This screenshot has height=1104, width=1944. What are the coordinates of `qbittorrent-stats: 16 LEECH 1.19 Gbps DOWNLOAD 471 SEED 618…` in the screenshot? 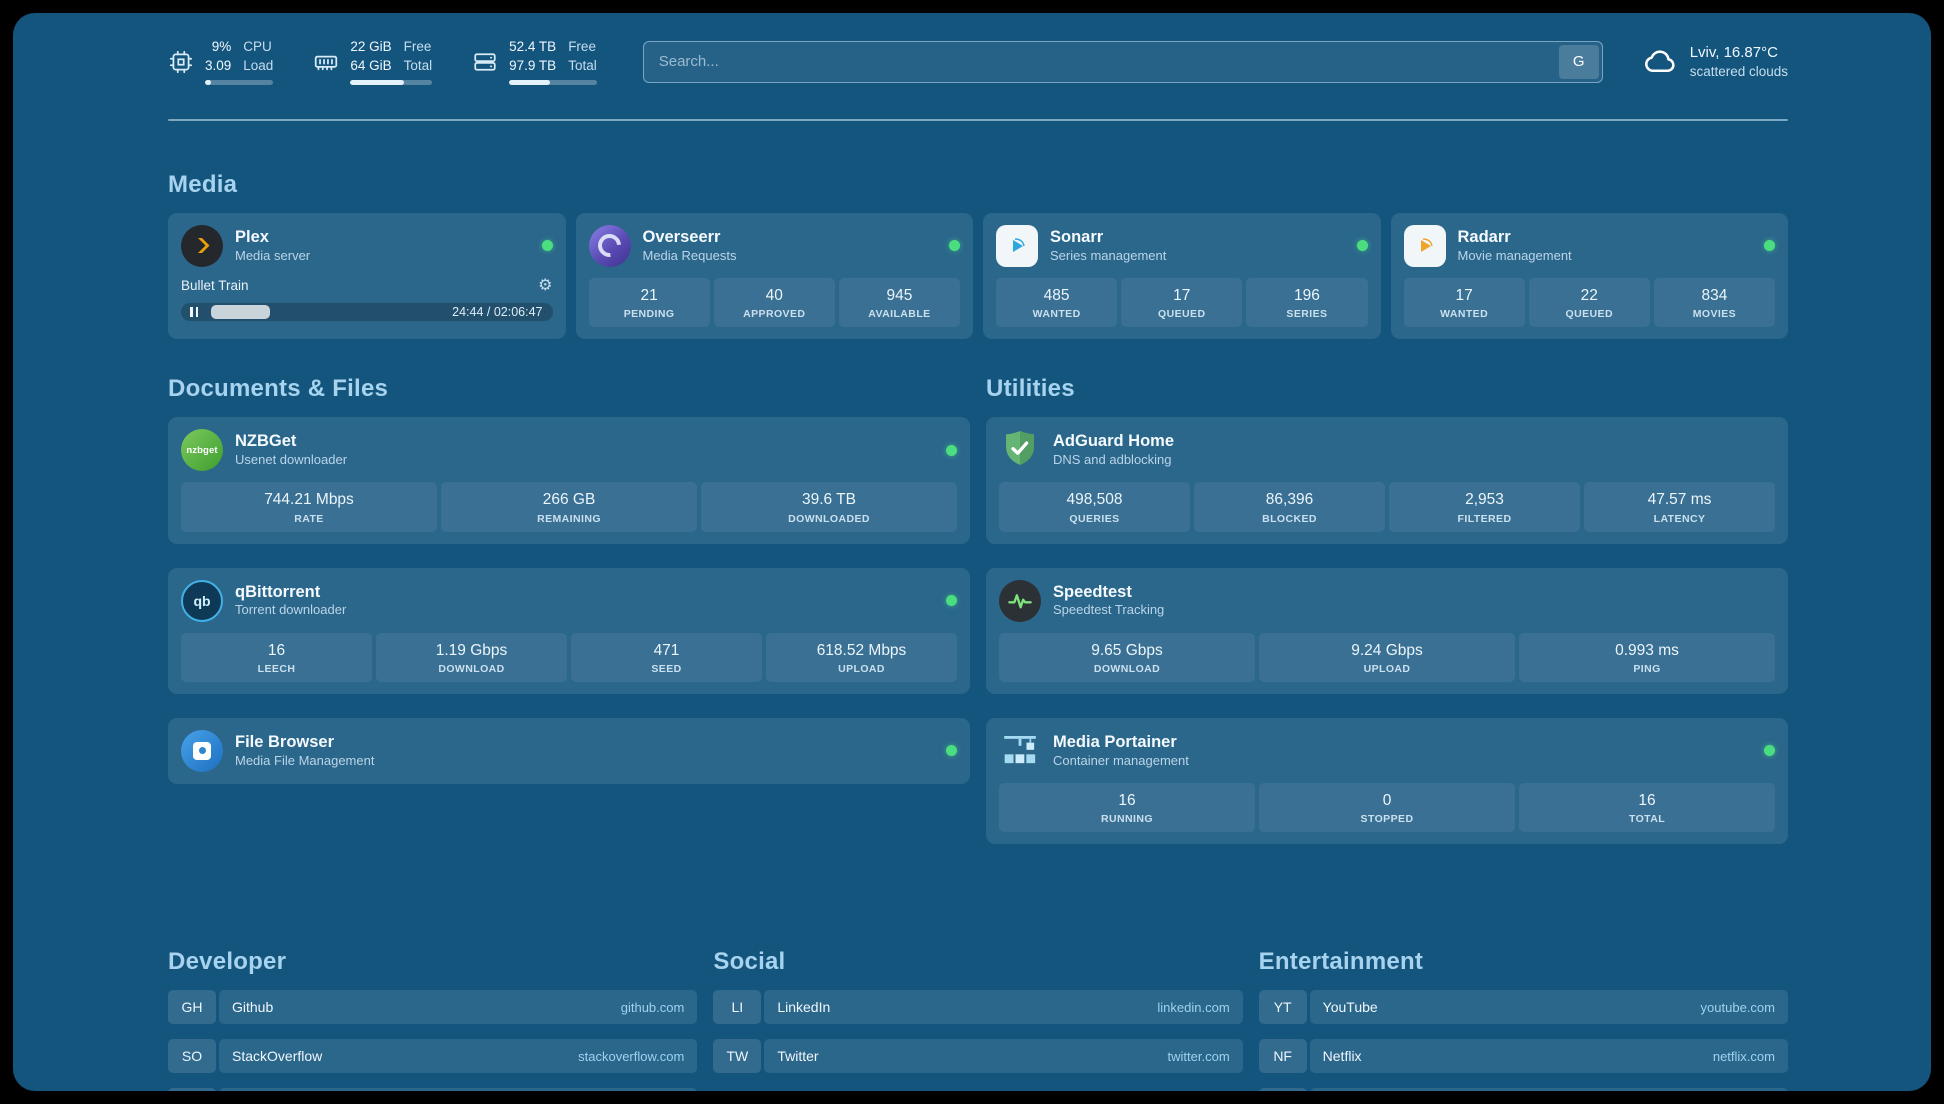 It's located at (569, 657).